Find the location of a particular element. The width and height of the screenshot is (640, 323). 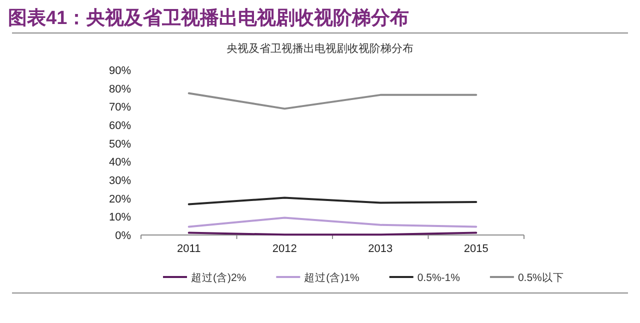

y-tick-label: 90% is located at coordinates (120, 71).